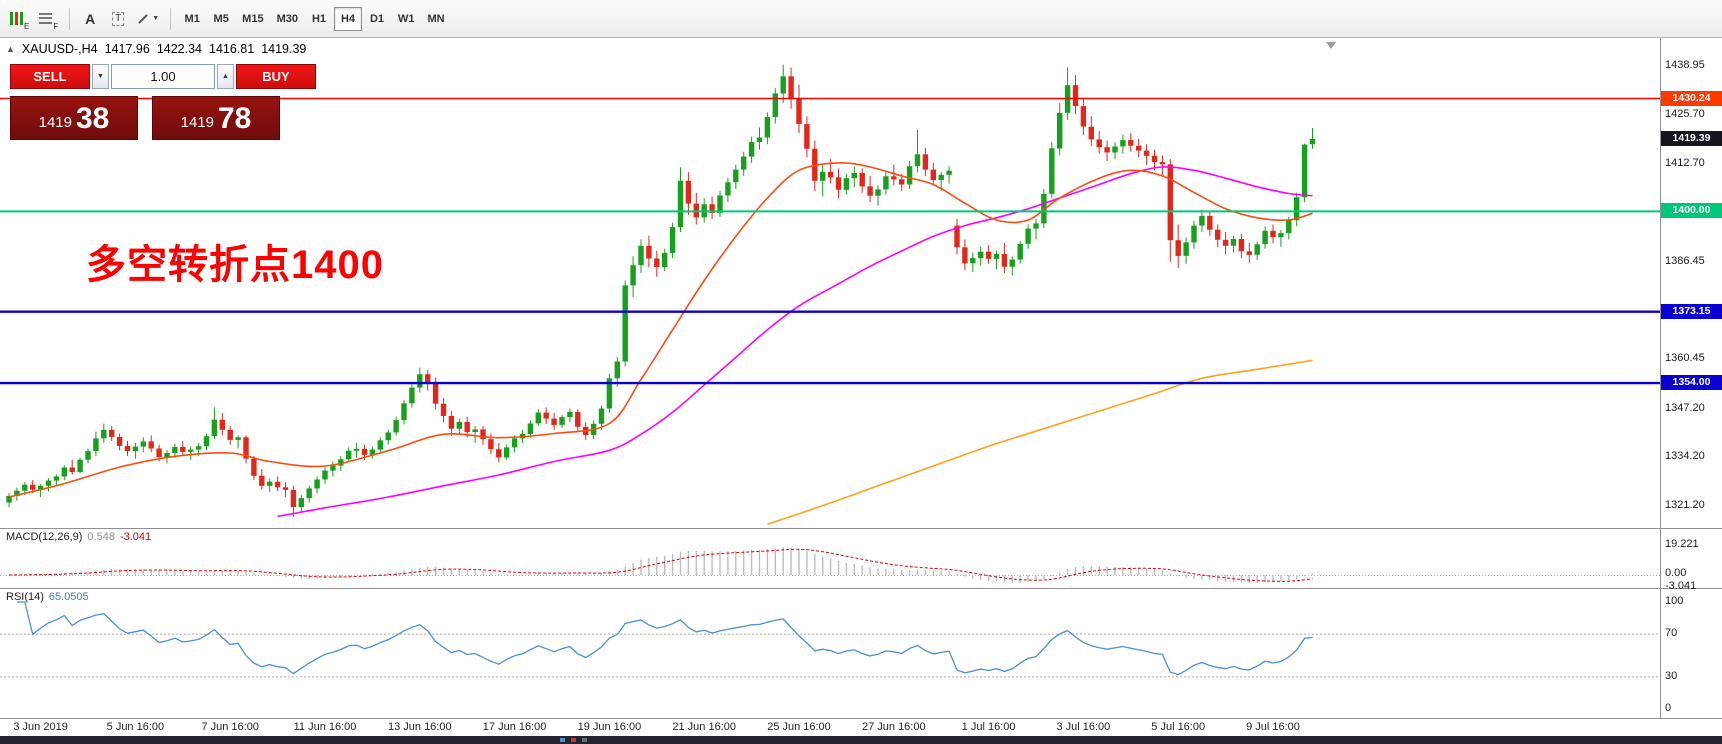 The image size is (1722, 744). What do you see at coordinates (347, 18) in the screenshot?
I see `timeframe-h4-button: H4` at bounding box center [347, 18].